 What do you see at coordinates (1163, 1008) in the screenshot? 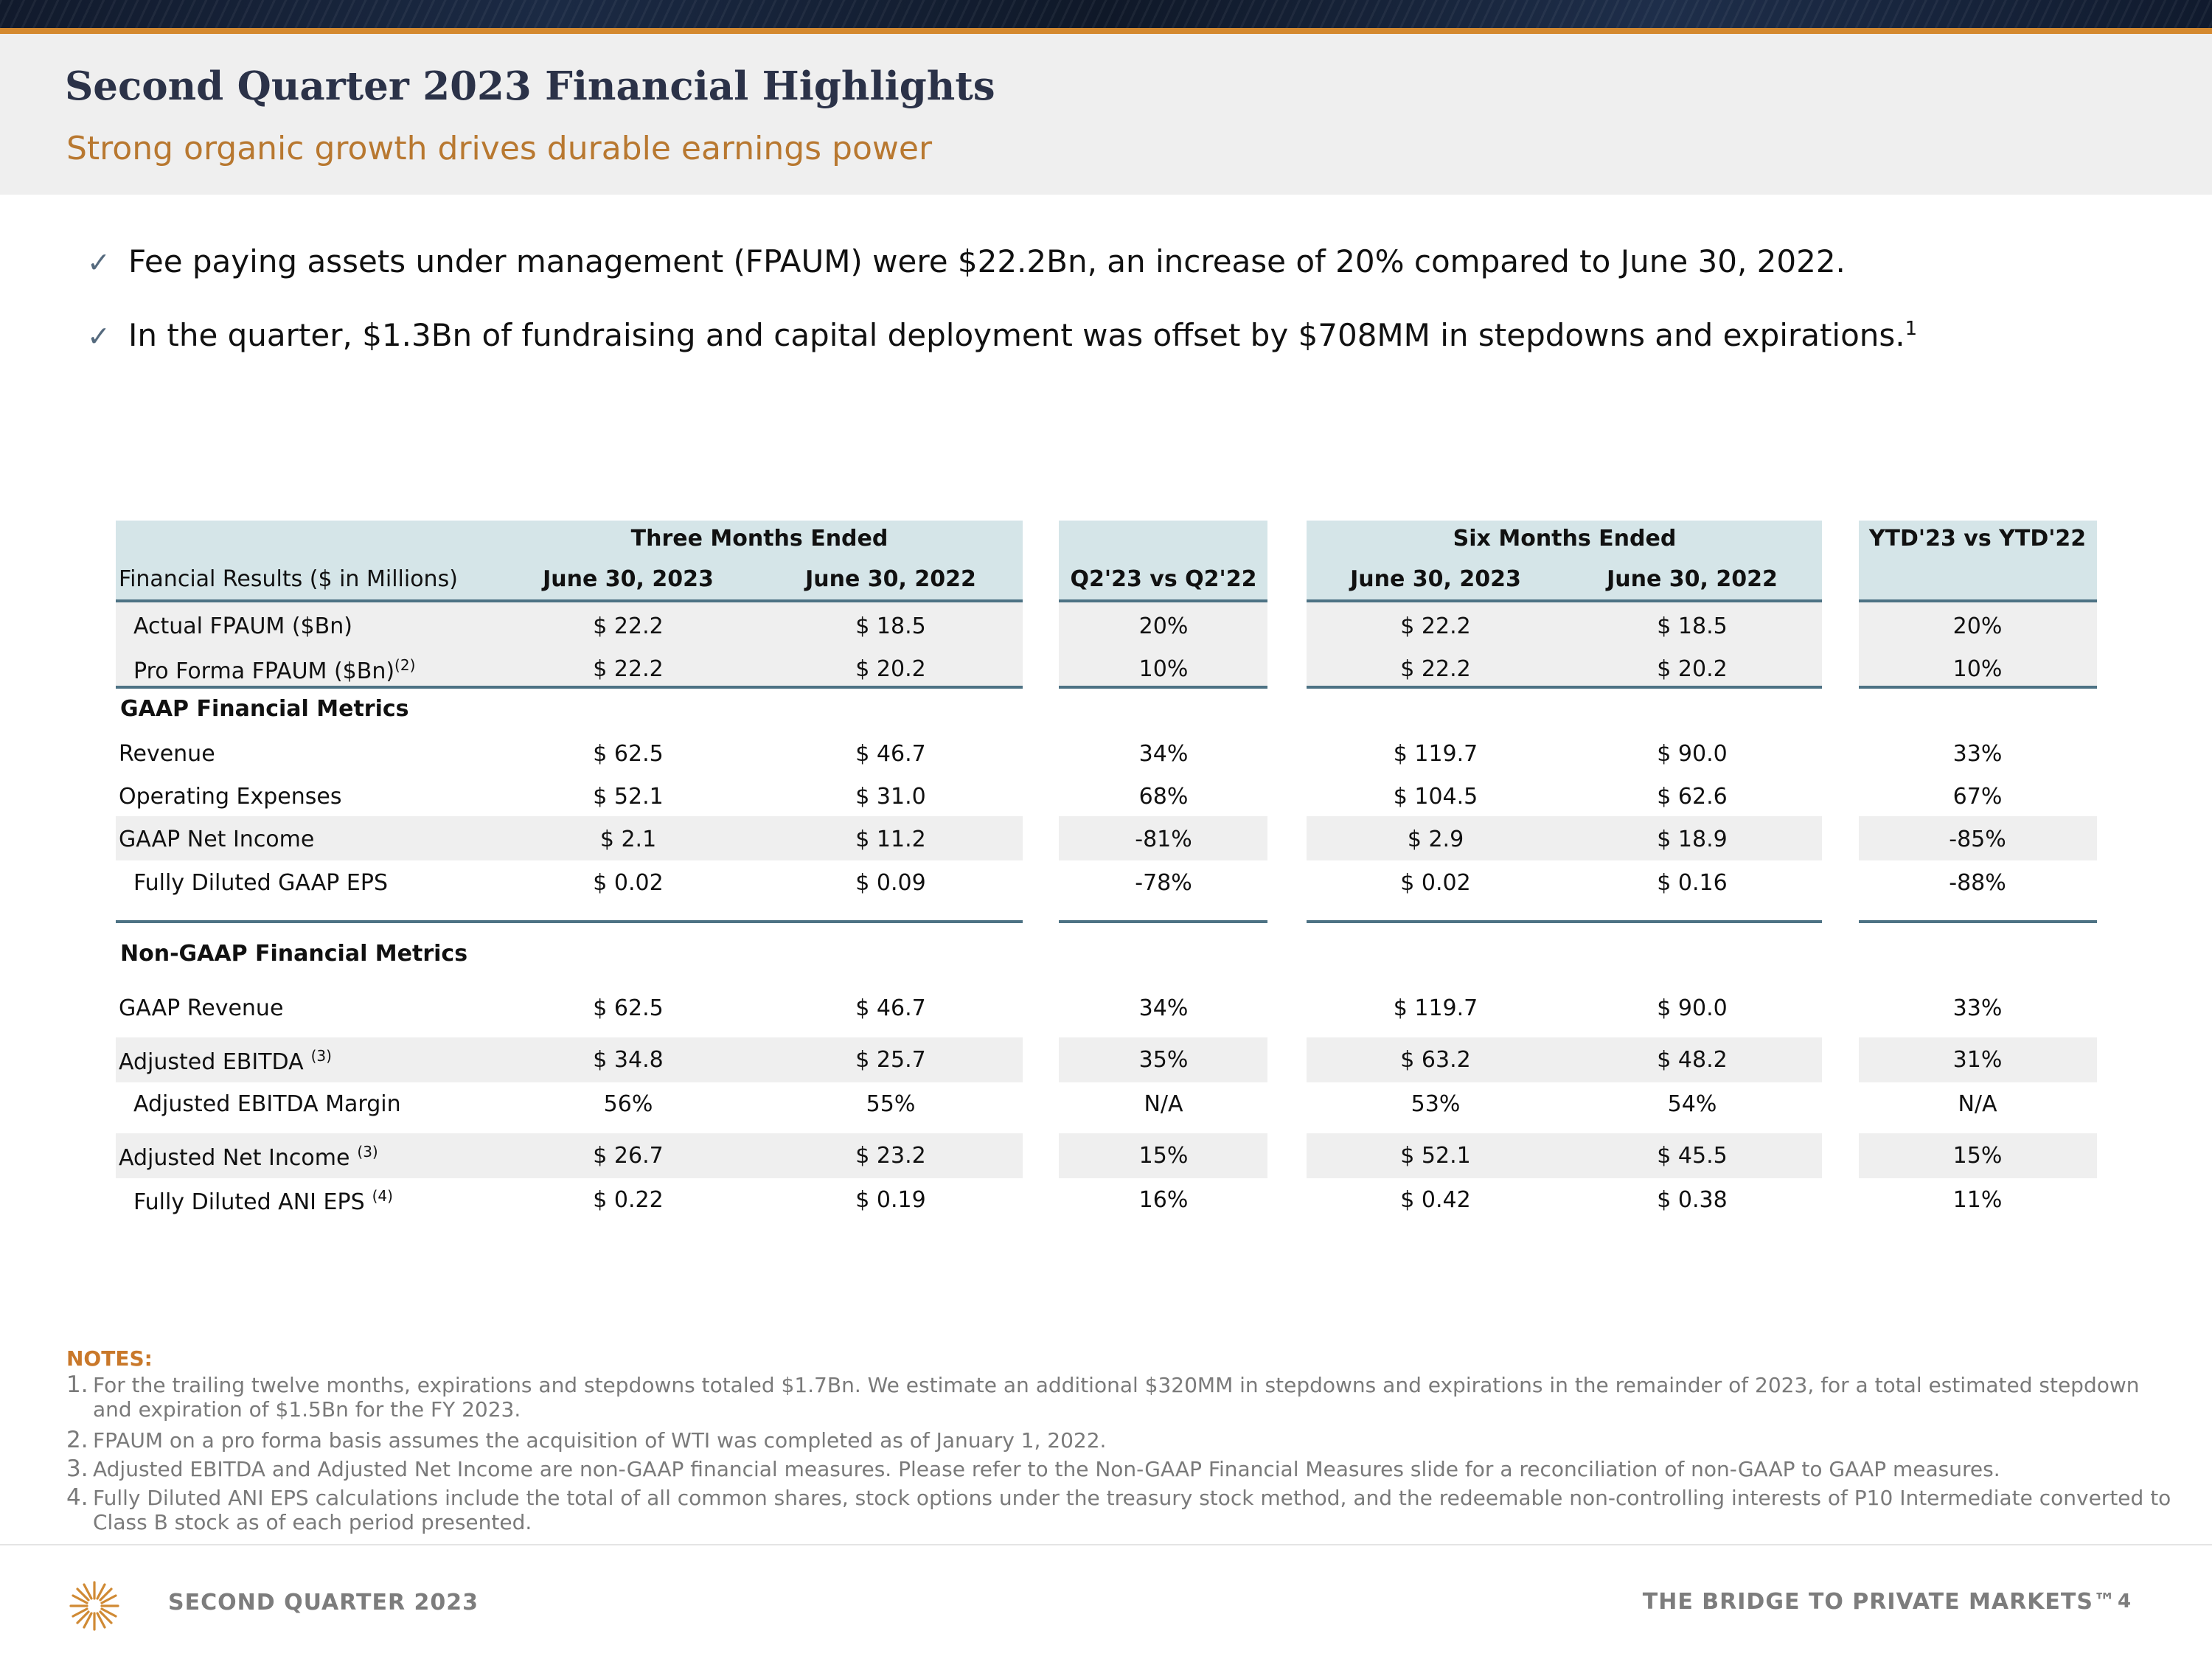
I see `table-cell-qchg: 34%` at bounding box center [1163, 1008].